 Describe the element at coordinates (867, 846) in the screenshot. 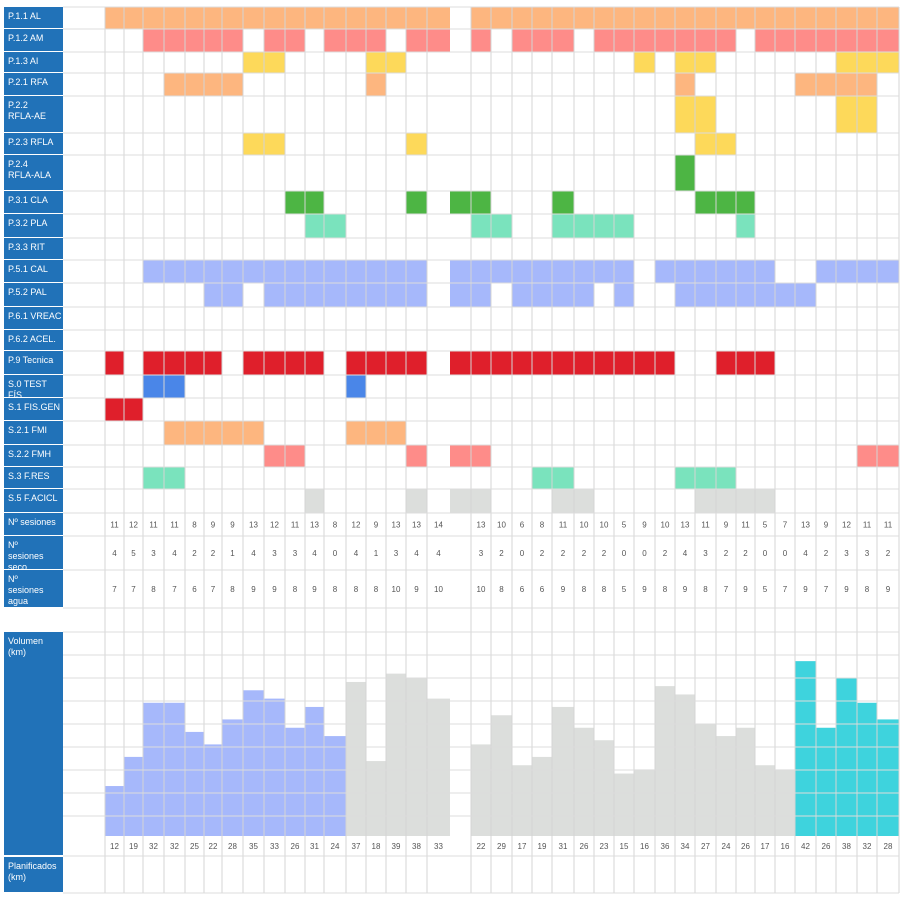

I see `volume-value-37: 32` at that location.